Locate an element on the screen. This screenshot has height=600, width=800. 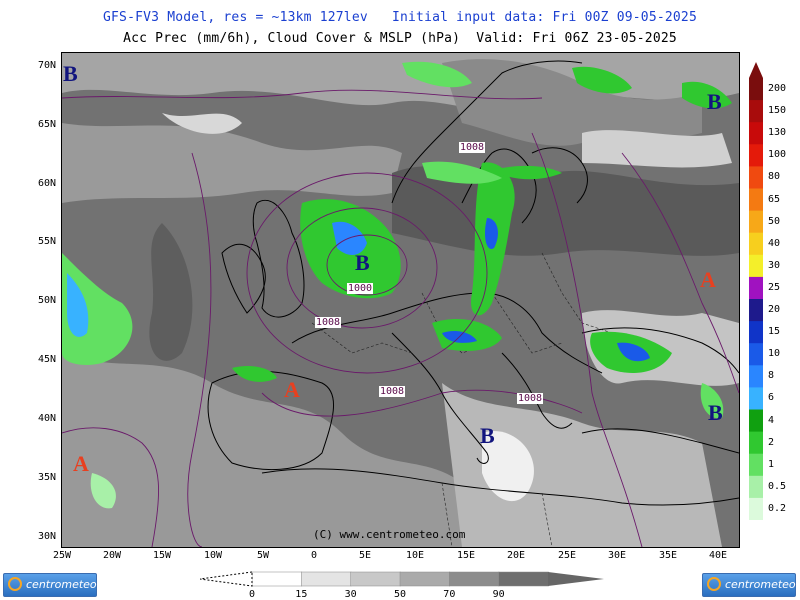
lon-label: 5W is located at coordinates (263, 555).